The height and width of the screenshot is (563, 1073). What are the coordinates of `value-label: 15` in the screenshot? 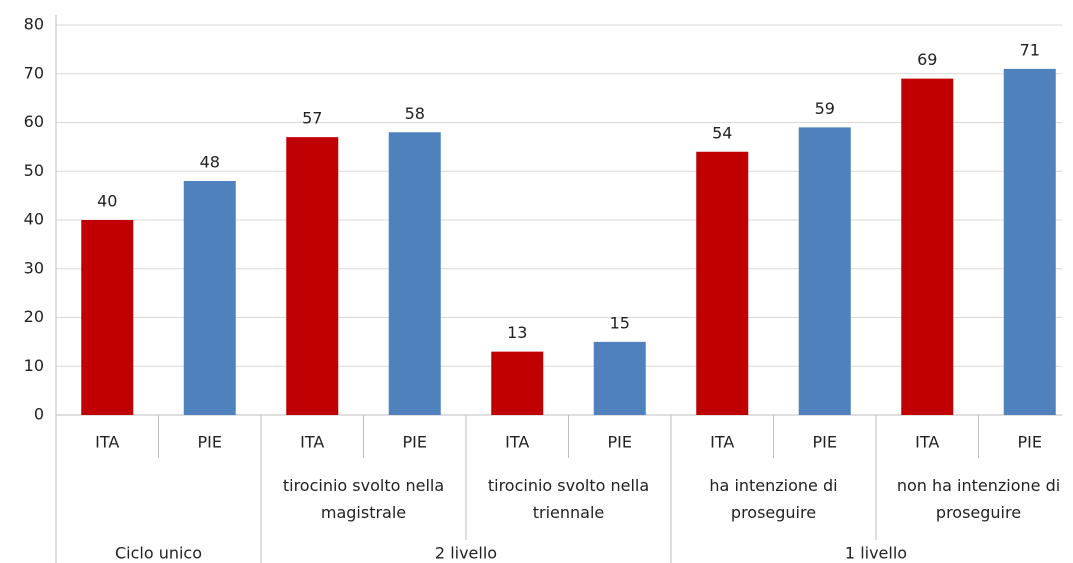 It's located at (620, 322).